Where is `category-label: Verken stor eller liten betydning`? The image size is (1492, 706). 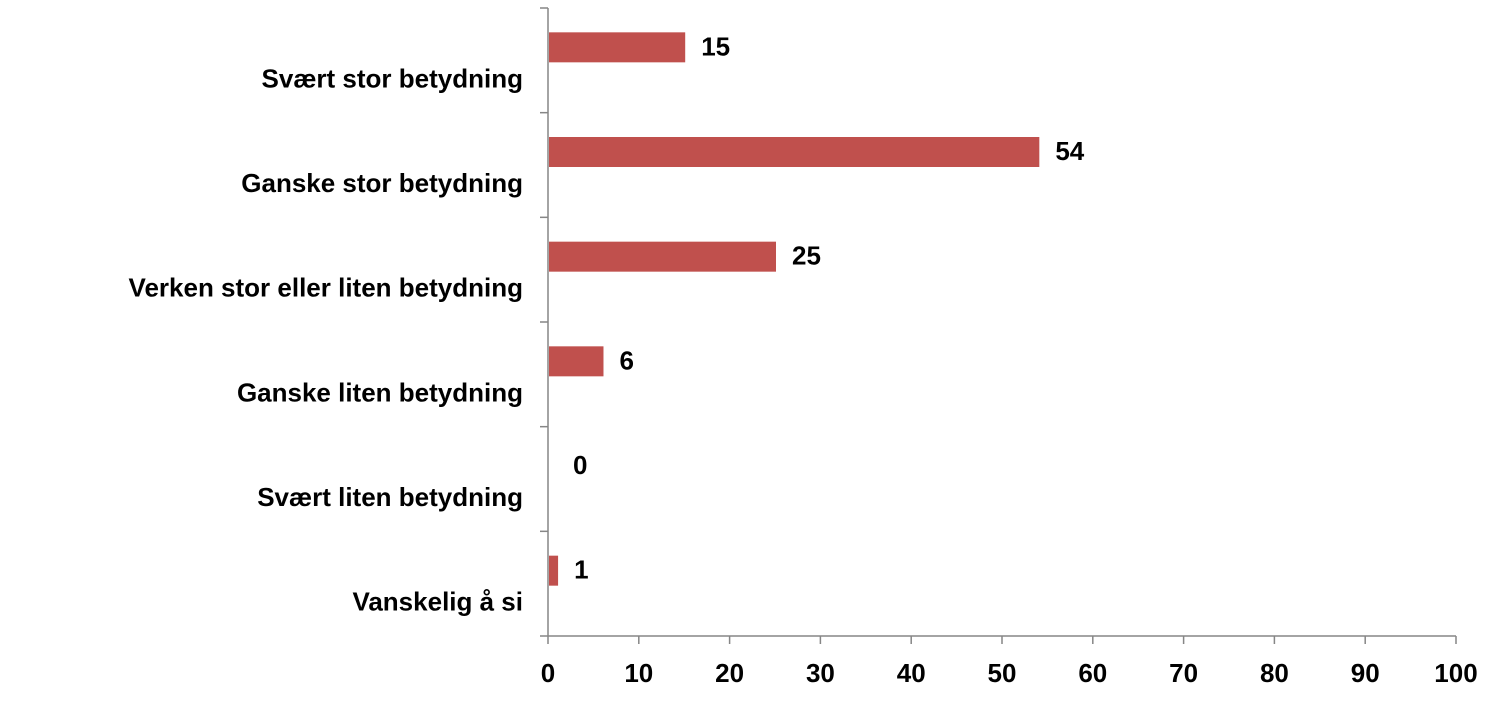
category-label: Verken stor eller liten betydning is located at coordinates (326, 288).